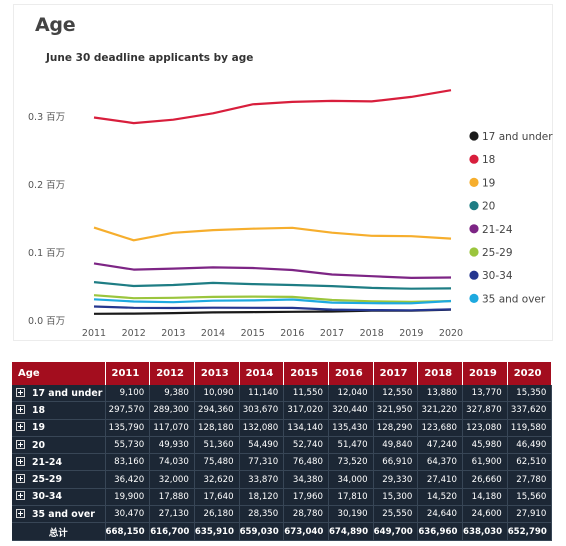  What do you see at coordinates (172, 410) in the screenshot?
I see `table-cell: 289,300` at bounding box center [172, 410].